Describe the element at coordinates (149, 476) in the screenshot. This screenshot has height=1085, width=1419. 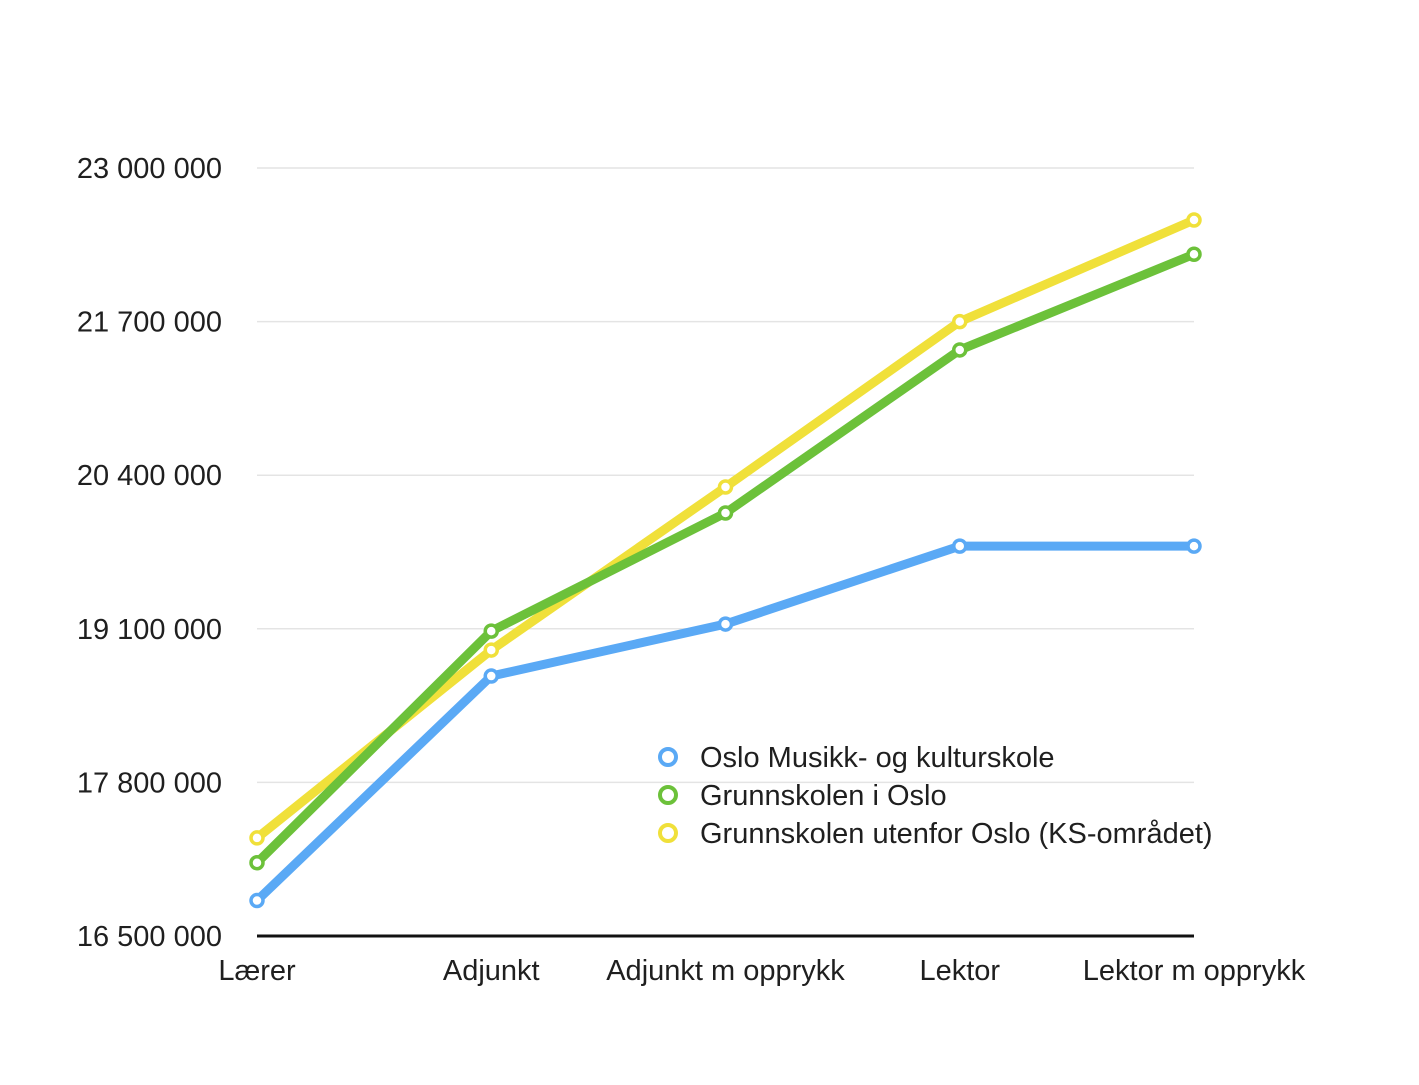
I see `y-tick-label: 20 400 000` at that location.